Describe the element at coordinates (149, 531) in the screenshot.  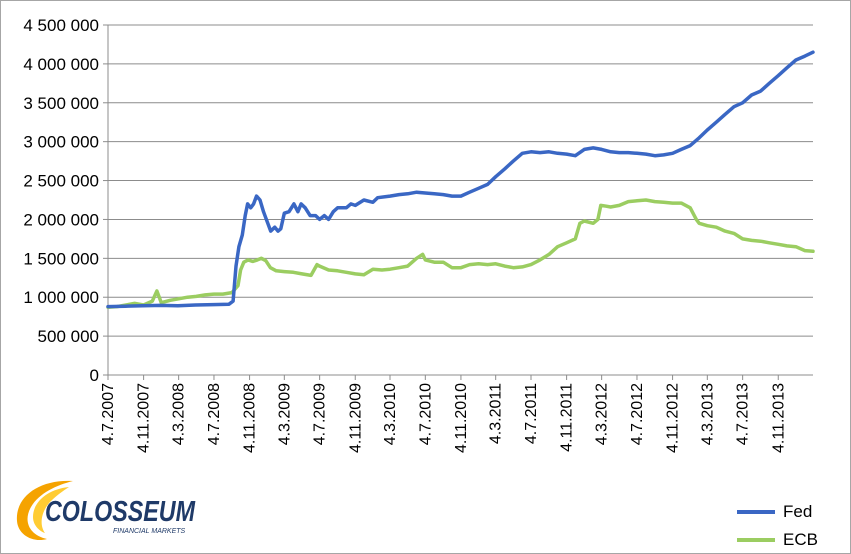
I see `logo-tagline: FINANCIAL MARKETS` at that location.